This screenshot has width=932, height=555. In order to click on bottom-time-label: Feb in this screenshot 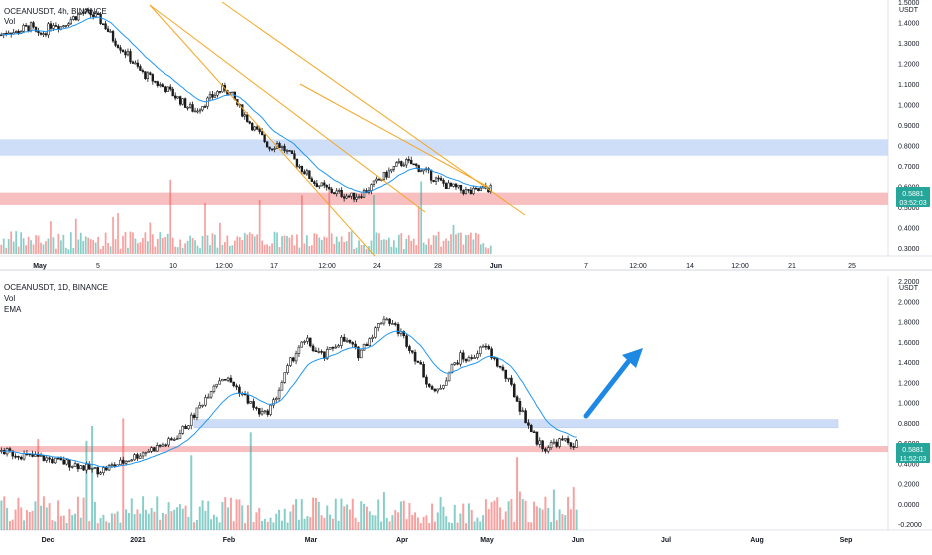, I will do `click(229, 540)`.